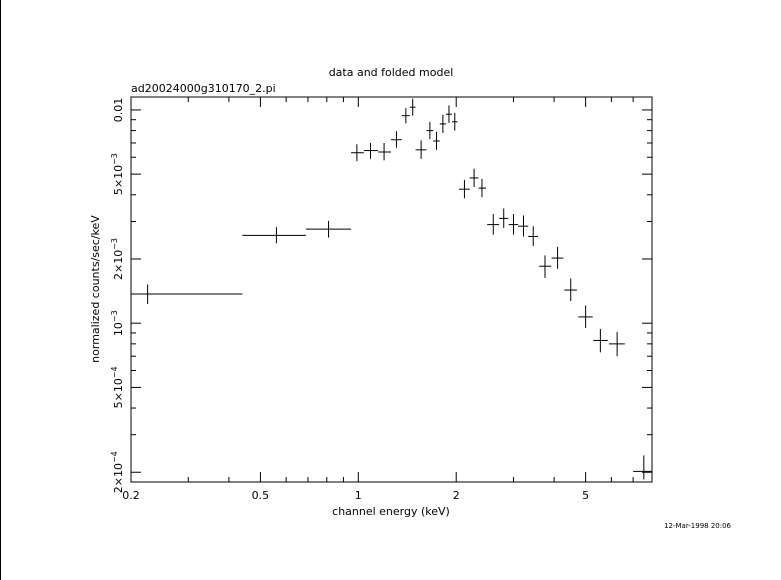 This screenshot has width=781, height=580. I want to click on x-tick-label: 2, so click(456, 495).